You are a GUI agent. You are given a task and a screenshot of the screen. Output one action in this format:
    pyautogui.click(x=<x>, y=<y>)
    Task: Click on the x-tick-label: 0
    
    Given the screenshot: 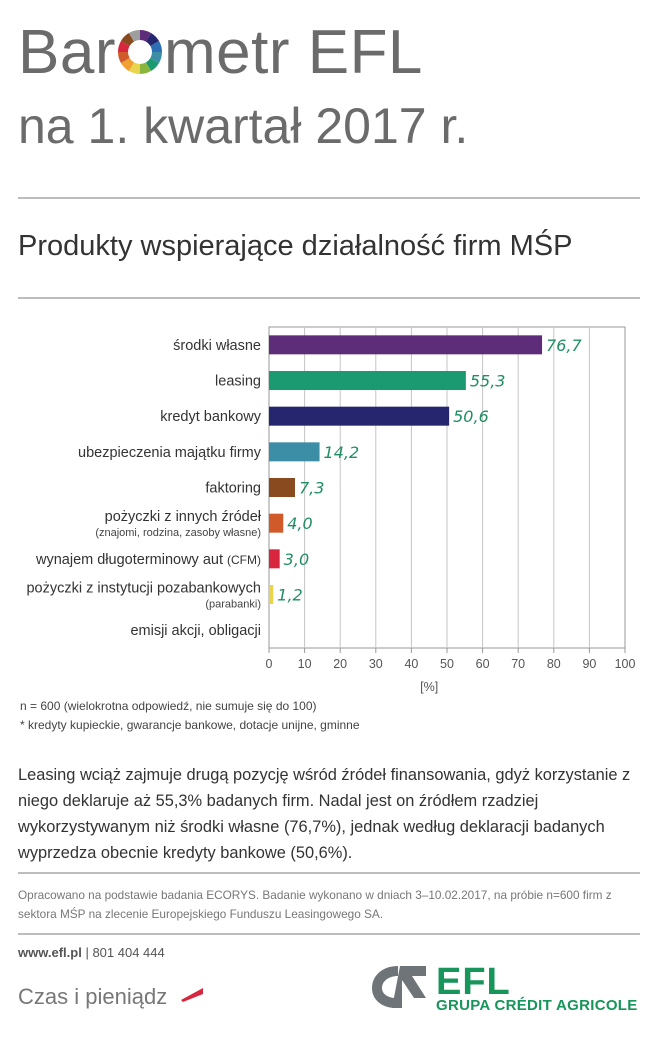 What is the action you would take?
    pyautogui.click(x=269, y=664)
    